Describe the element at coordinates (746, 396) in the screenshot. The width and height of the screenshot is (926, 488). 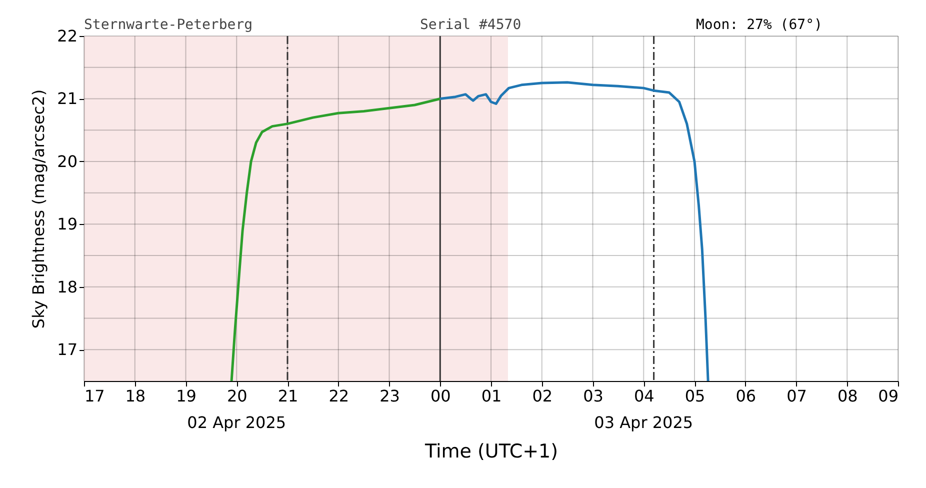
I see `x-tick-label: 06` at that location.